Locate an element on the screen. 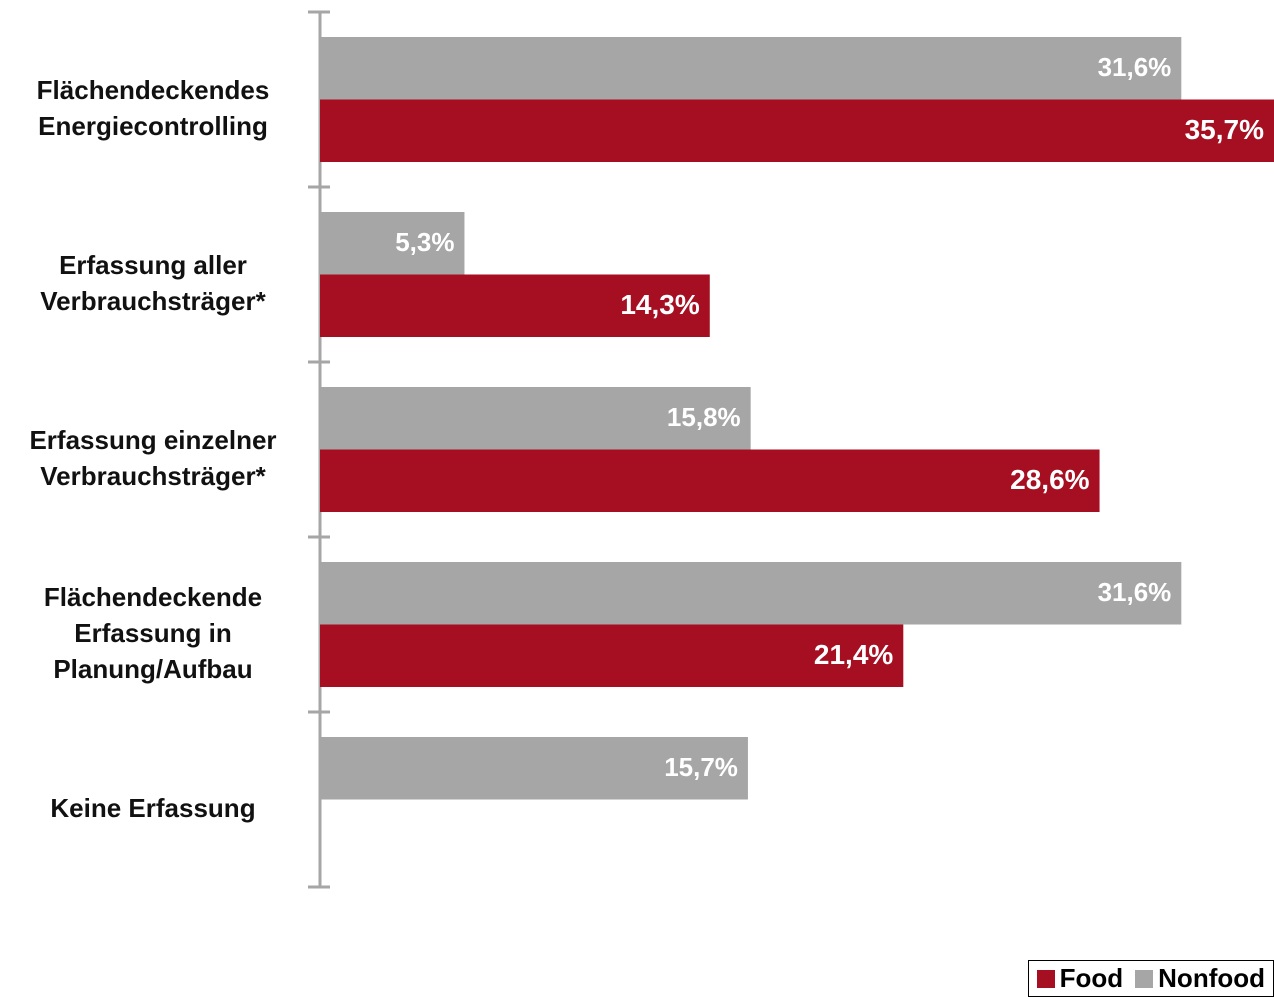 This screenshot has width=1274, height=997. data-label: 35,7% is located at coordinates (1224, 129).